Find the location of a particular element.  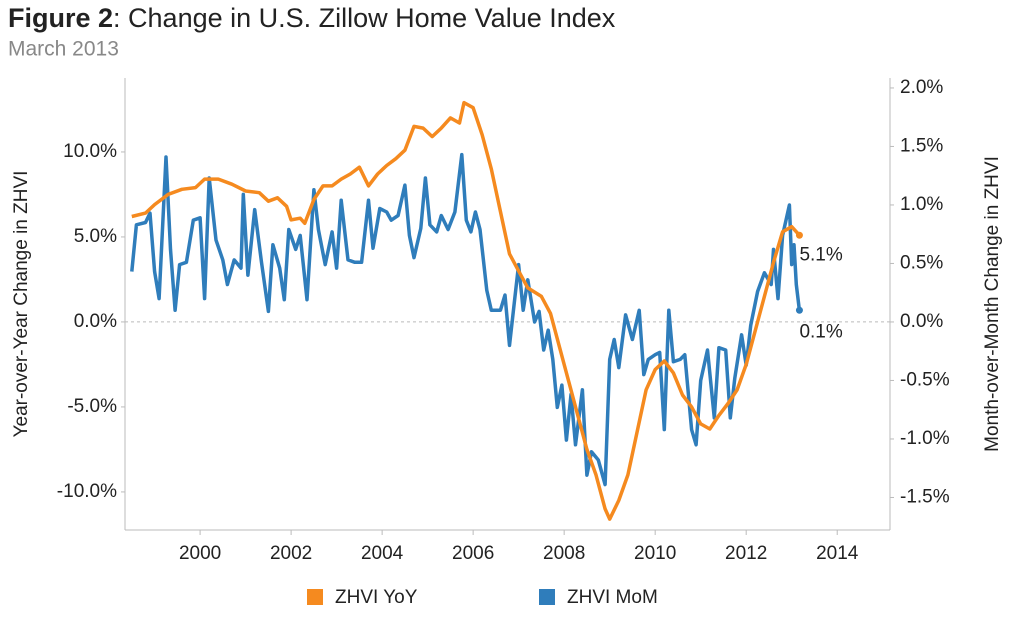

end-label: 0.1% is located at coordinates (820, 331).